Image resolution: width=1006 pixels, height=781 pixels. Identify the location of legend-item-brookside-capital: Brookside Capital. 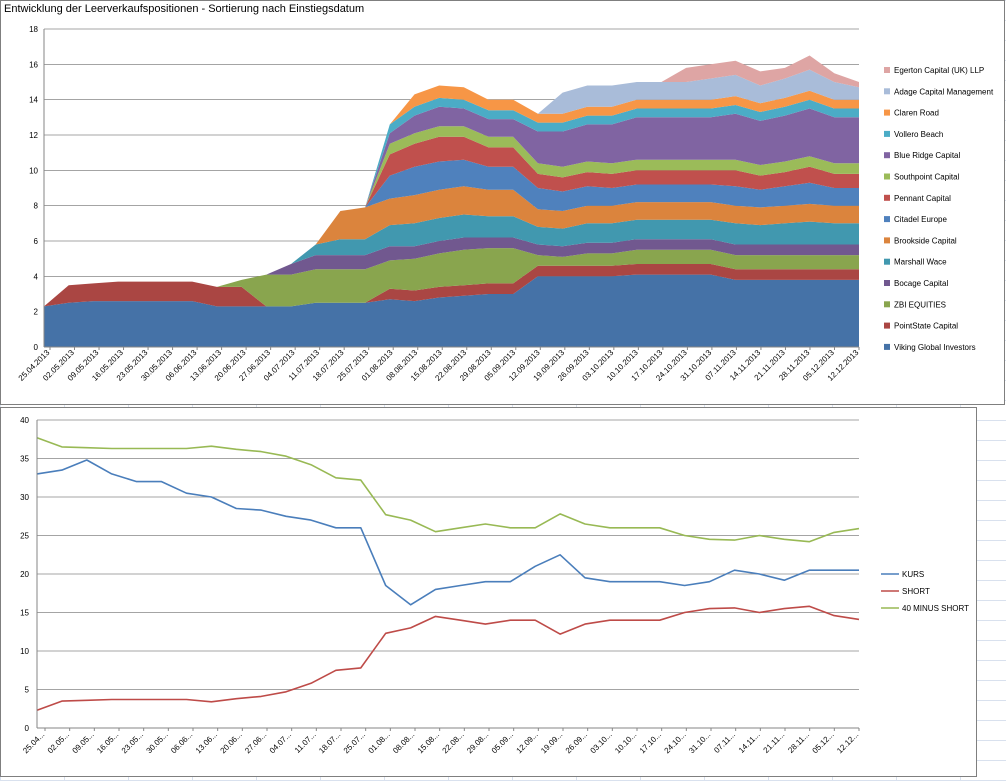
(925, 240).